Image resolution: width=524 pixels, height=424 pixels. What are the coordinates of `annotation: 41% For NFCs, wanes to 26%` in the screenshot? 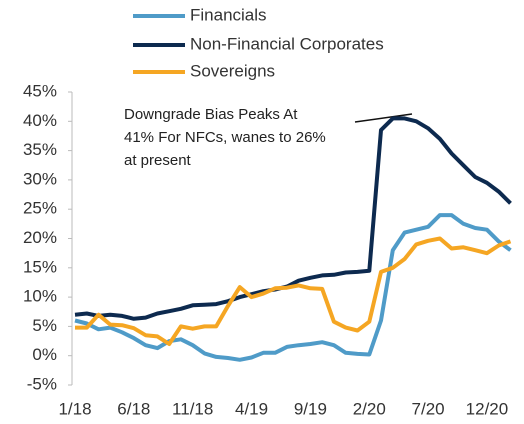 It's located at (225, 137).